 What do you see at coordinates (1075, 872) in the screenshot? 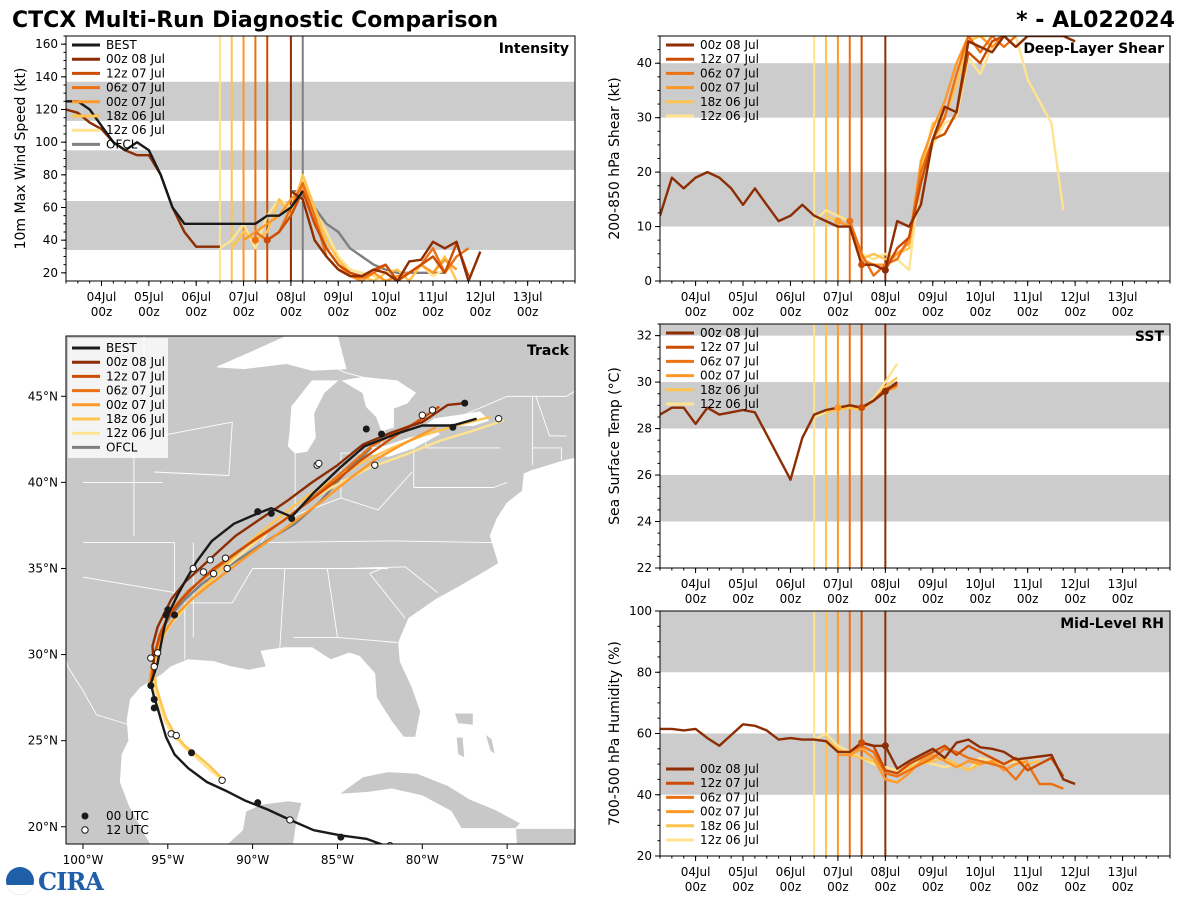
I see `rh-xtick-label: 12Jul` at bounding box center [1075, 872].